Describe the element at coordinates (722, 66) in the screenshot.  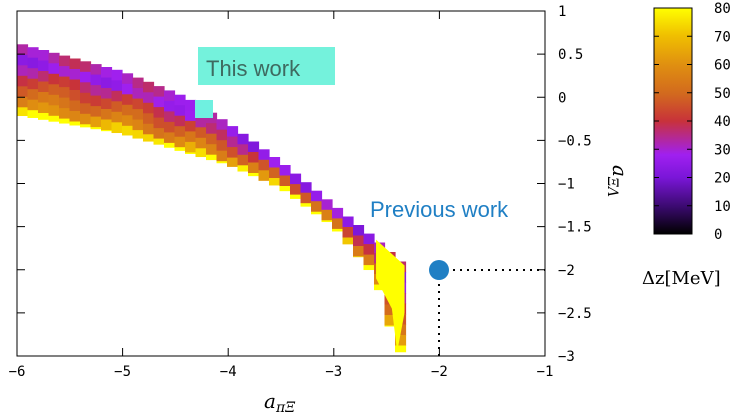
I see `colorbar-tick-label: 60` at that location.